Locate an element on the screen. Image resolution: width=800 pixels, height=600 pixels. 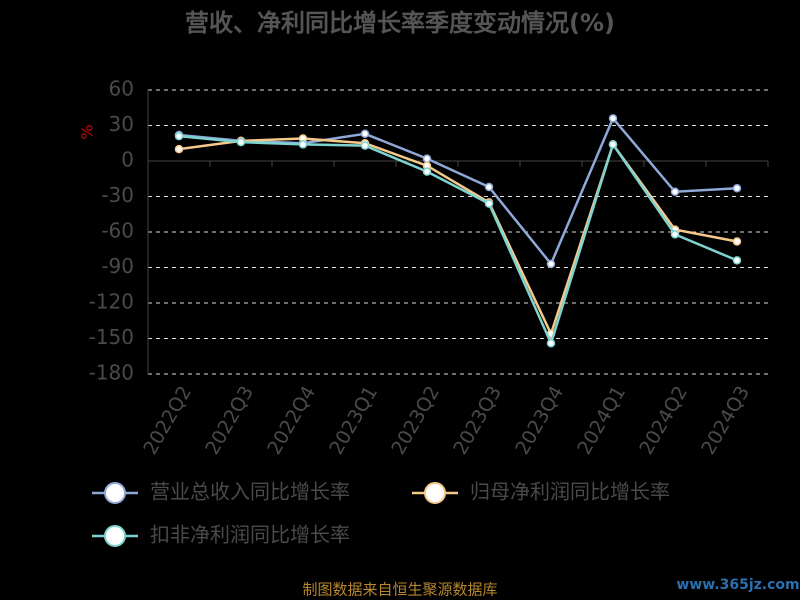
x-tick-label: 2023Q1 is located at coordinates (353, 420).